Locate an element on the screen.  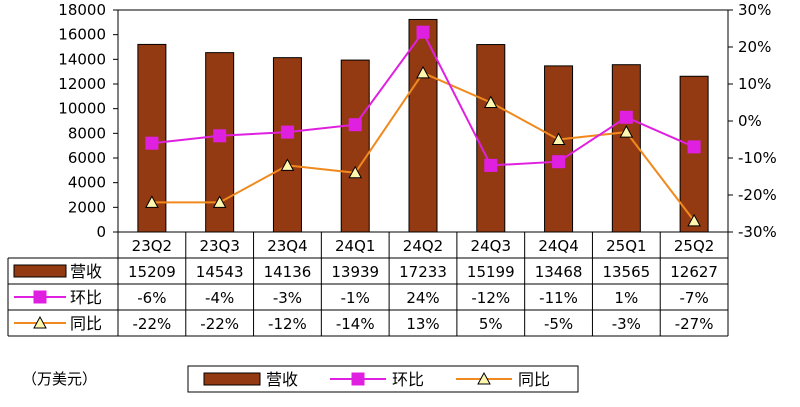
bar-24Q2 is located at coordinates (423, 125).